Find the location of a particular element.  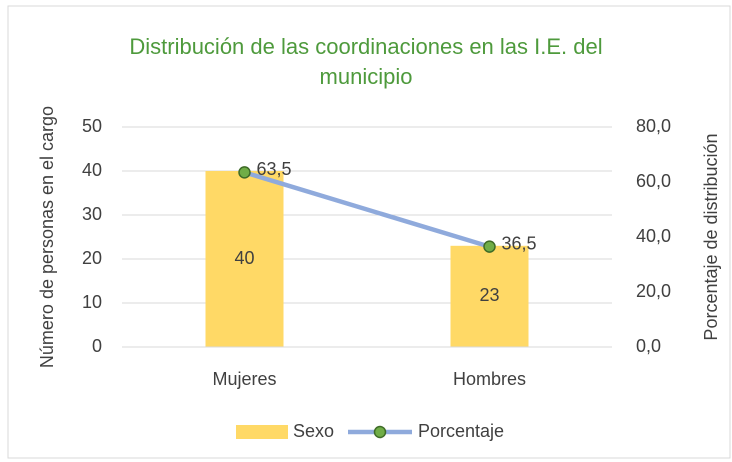

bar-value-label: 40 is located at coordinates (244, 258).